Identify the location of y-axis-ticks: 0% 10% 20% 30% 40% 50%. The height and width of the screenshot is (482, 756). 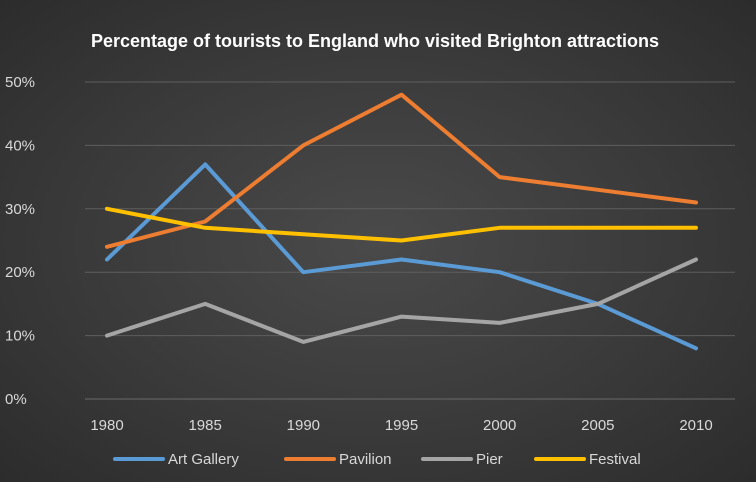
(20, 241).